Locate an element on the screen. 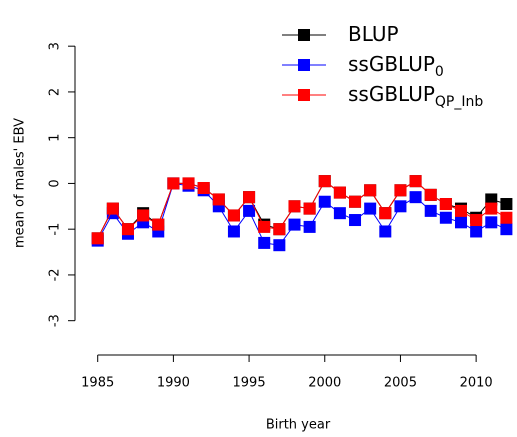 This screenshot has height=437, width=517. y-tick-label: 3 is located at coordinates (55, 46).